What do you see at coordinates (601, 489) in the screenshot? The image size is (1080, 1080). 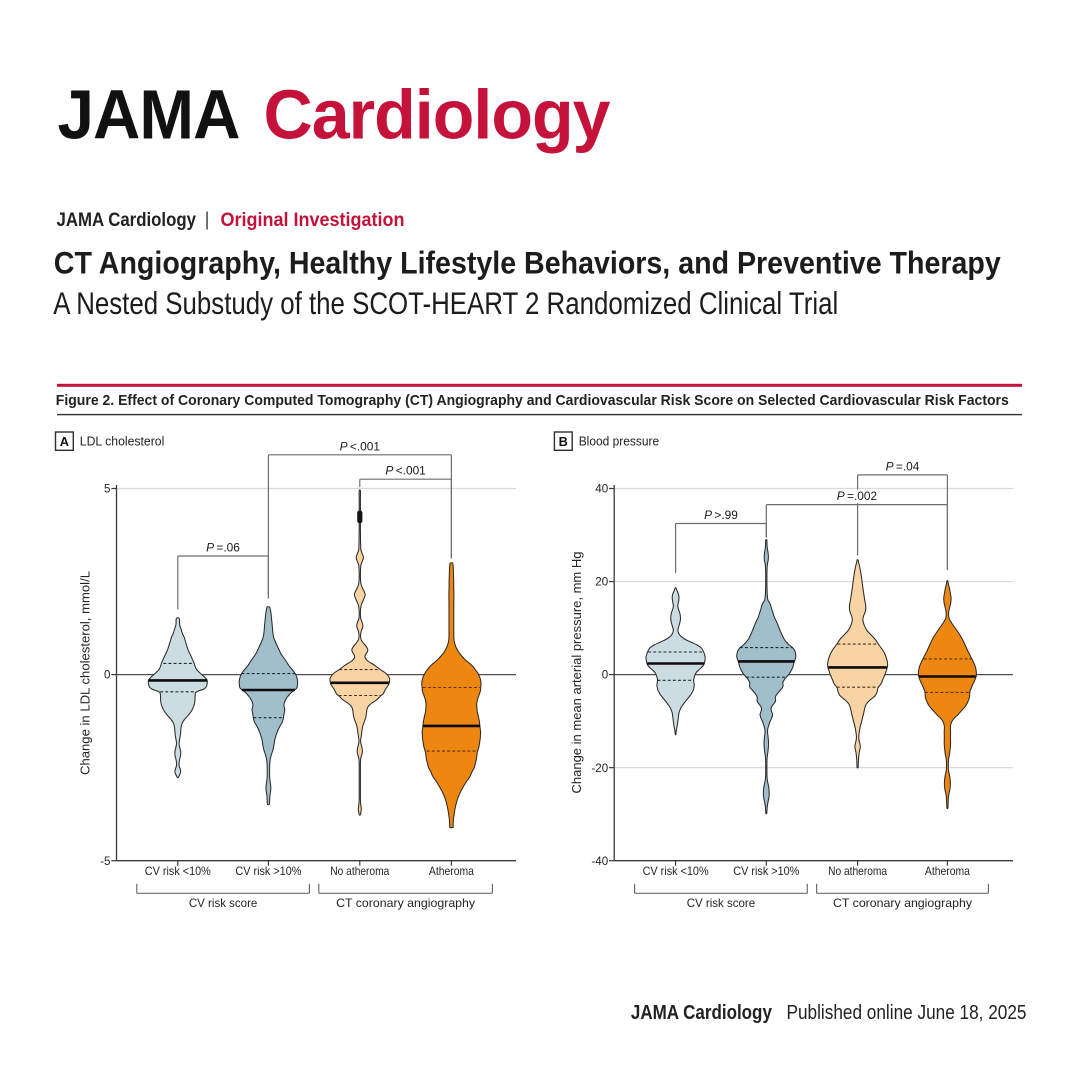 I see `svg-text: 40` at bounding box center [601, 489].